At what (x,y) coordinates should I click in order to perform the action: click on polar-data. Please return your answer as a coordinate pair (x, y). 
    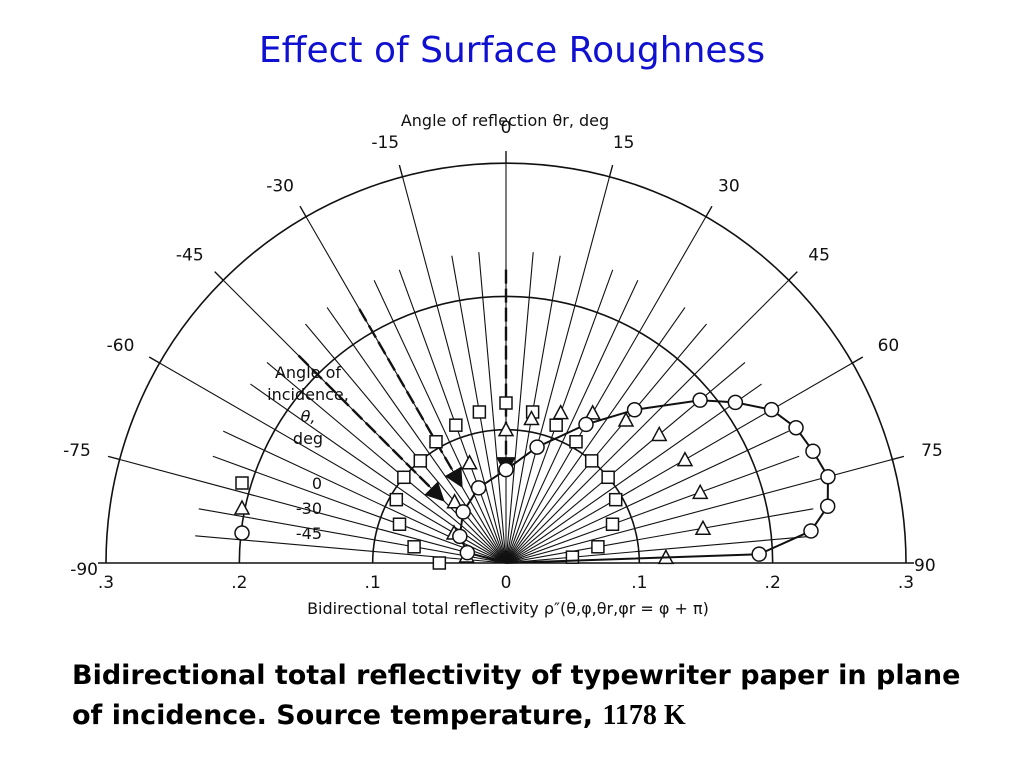
    Looking at the image, I should click on (612, 481).